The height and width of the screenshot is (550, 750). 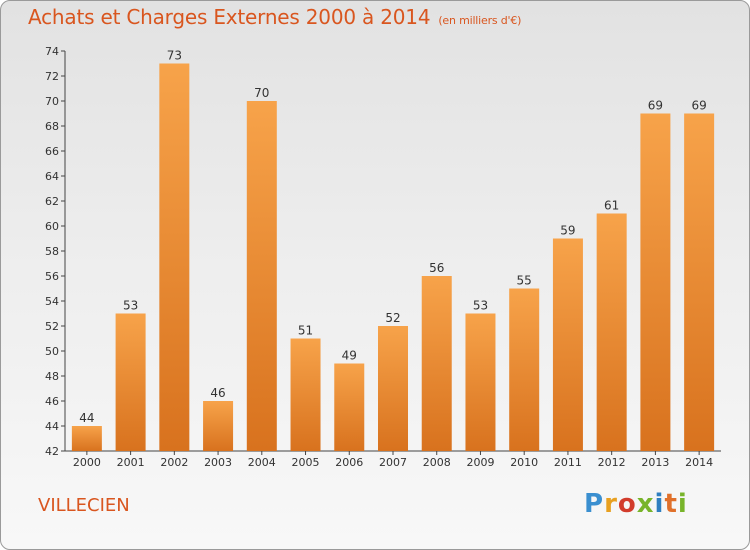 What do you see at coordinates (84, 505) in the screenshot?
I see `commune-name: VILLECIEN` at bounding box center [84, 505].